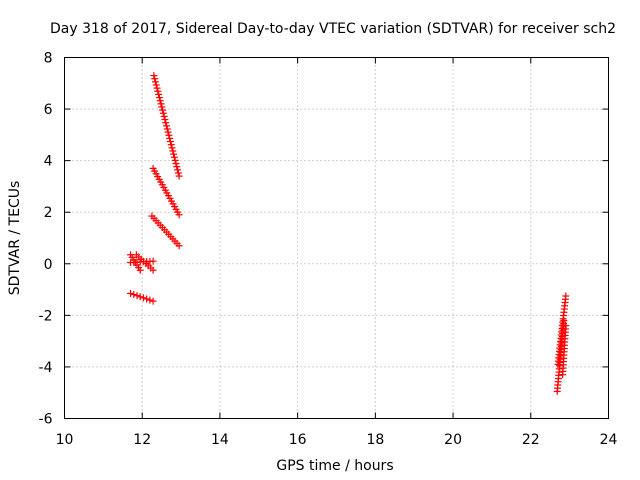  What do you see at coordinates (337, 440) in the screenshot?
I see `x-tick-labels: 10 12 14 16 18 20 22 24` at bounding box center [337, 440].